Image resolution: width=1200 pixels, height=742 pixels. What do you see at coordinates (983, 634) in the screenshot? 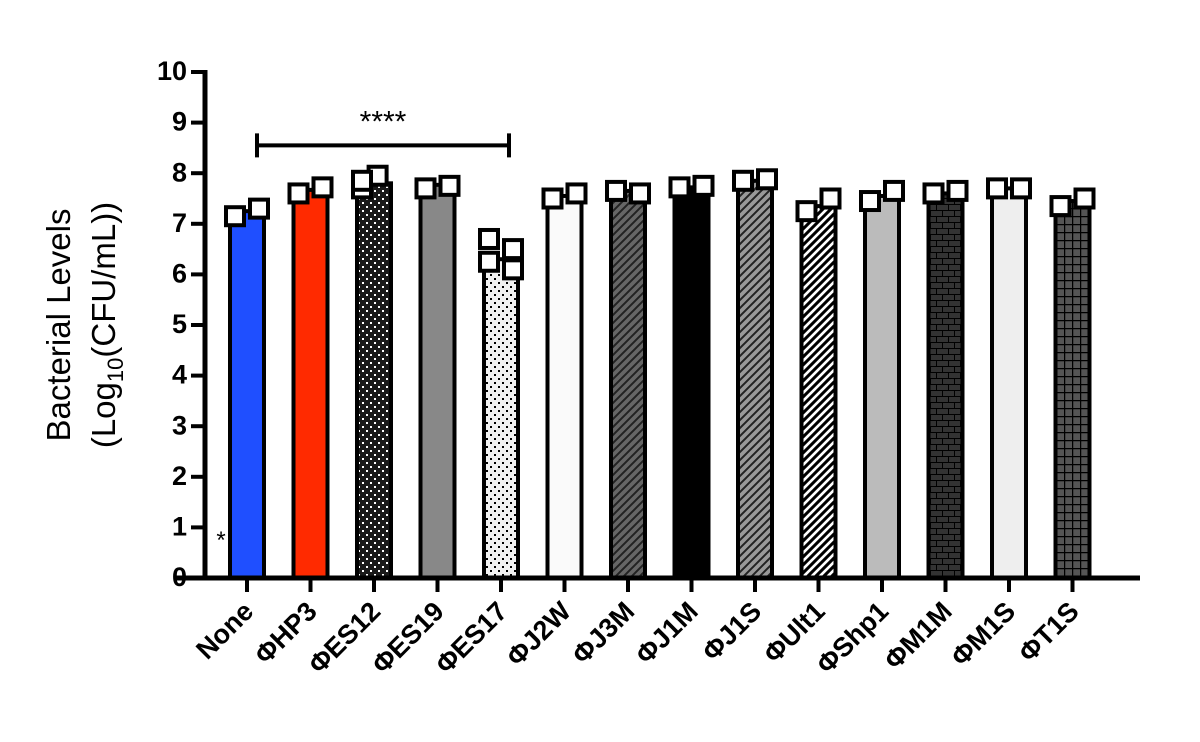
I see `x-tick-label: ΦM1S` at bounding box center [983, 634].